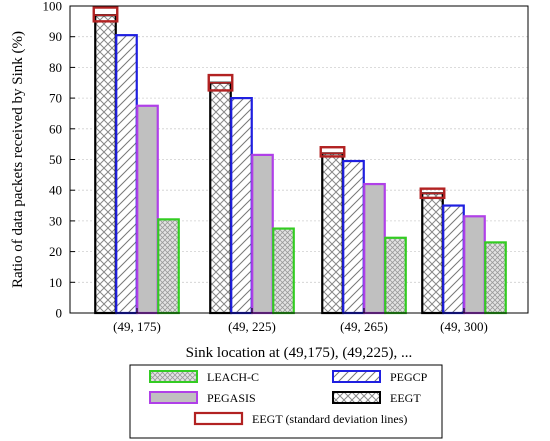  I want to click on legend-label: EEGT (standard deviation lines), so click(329, 419).